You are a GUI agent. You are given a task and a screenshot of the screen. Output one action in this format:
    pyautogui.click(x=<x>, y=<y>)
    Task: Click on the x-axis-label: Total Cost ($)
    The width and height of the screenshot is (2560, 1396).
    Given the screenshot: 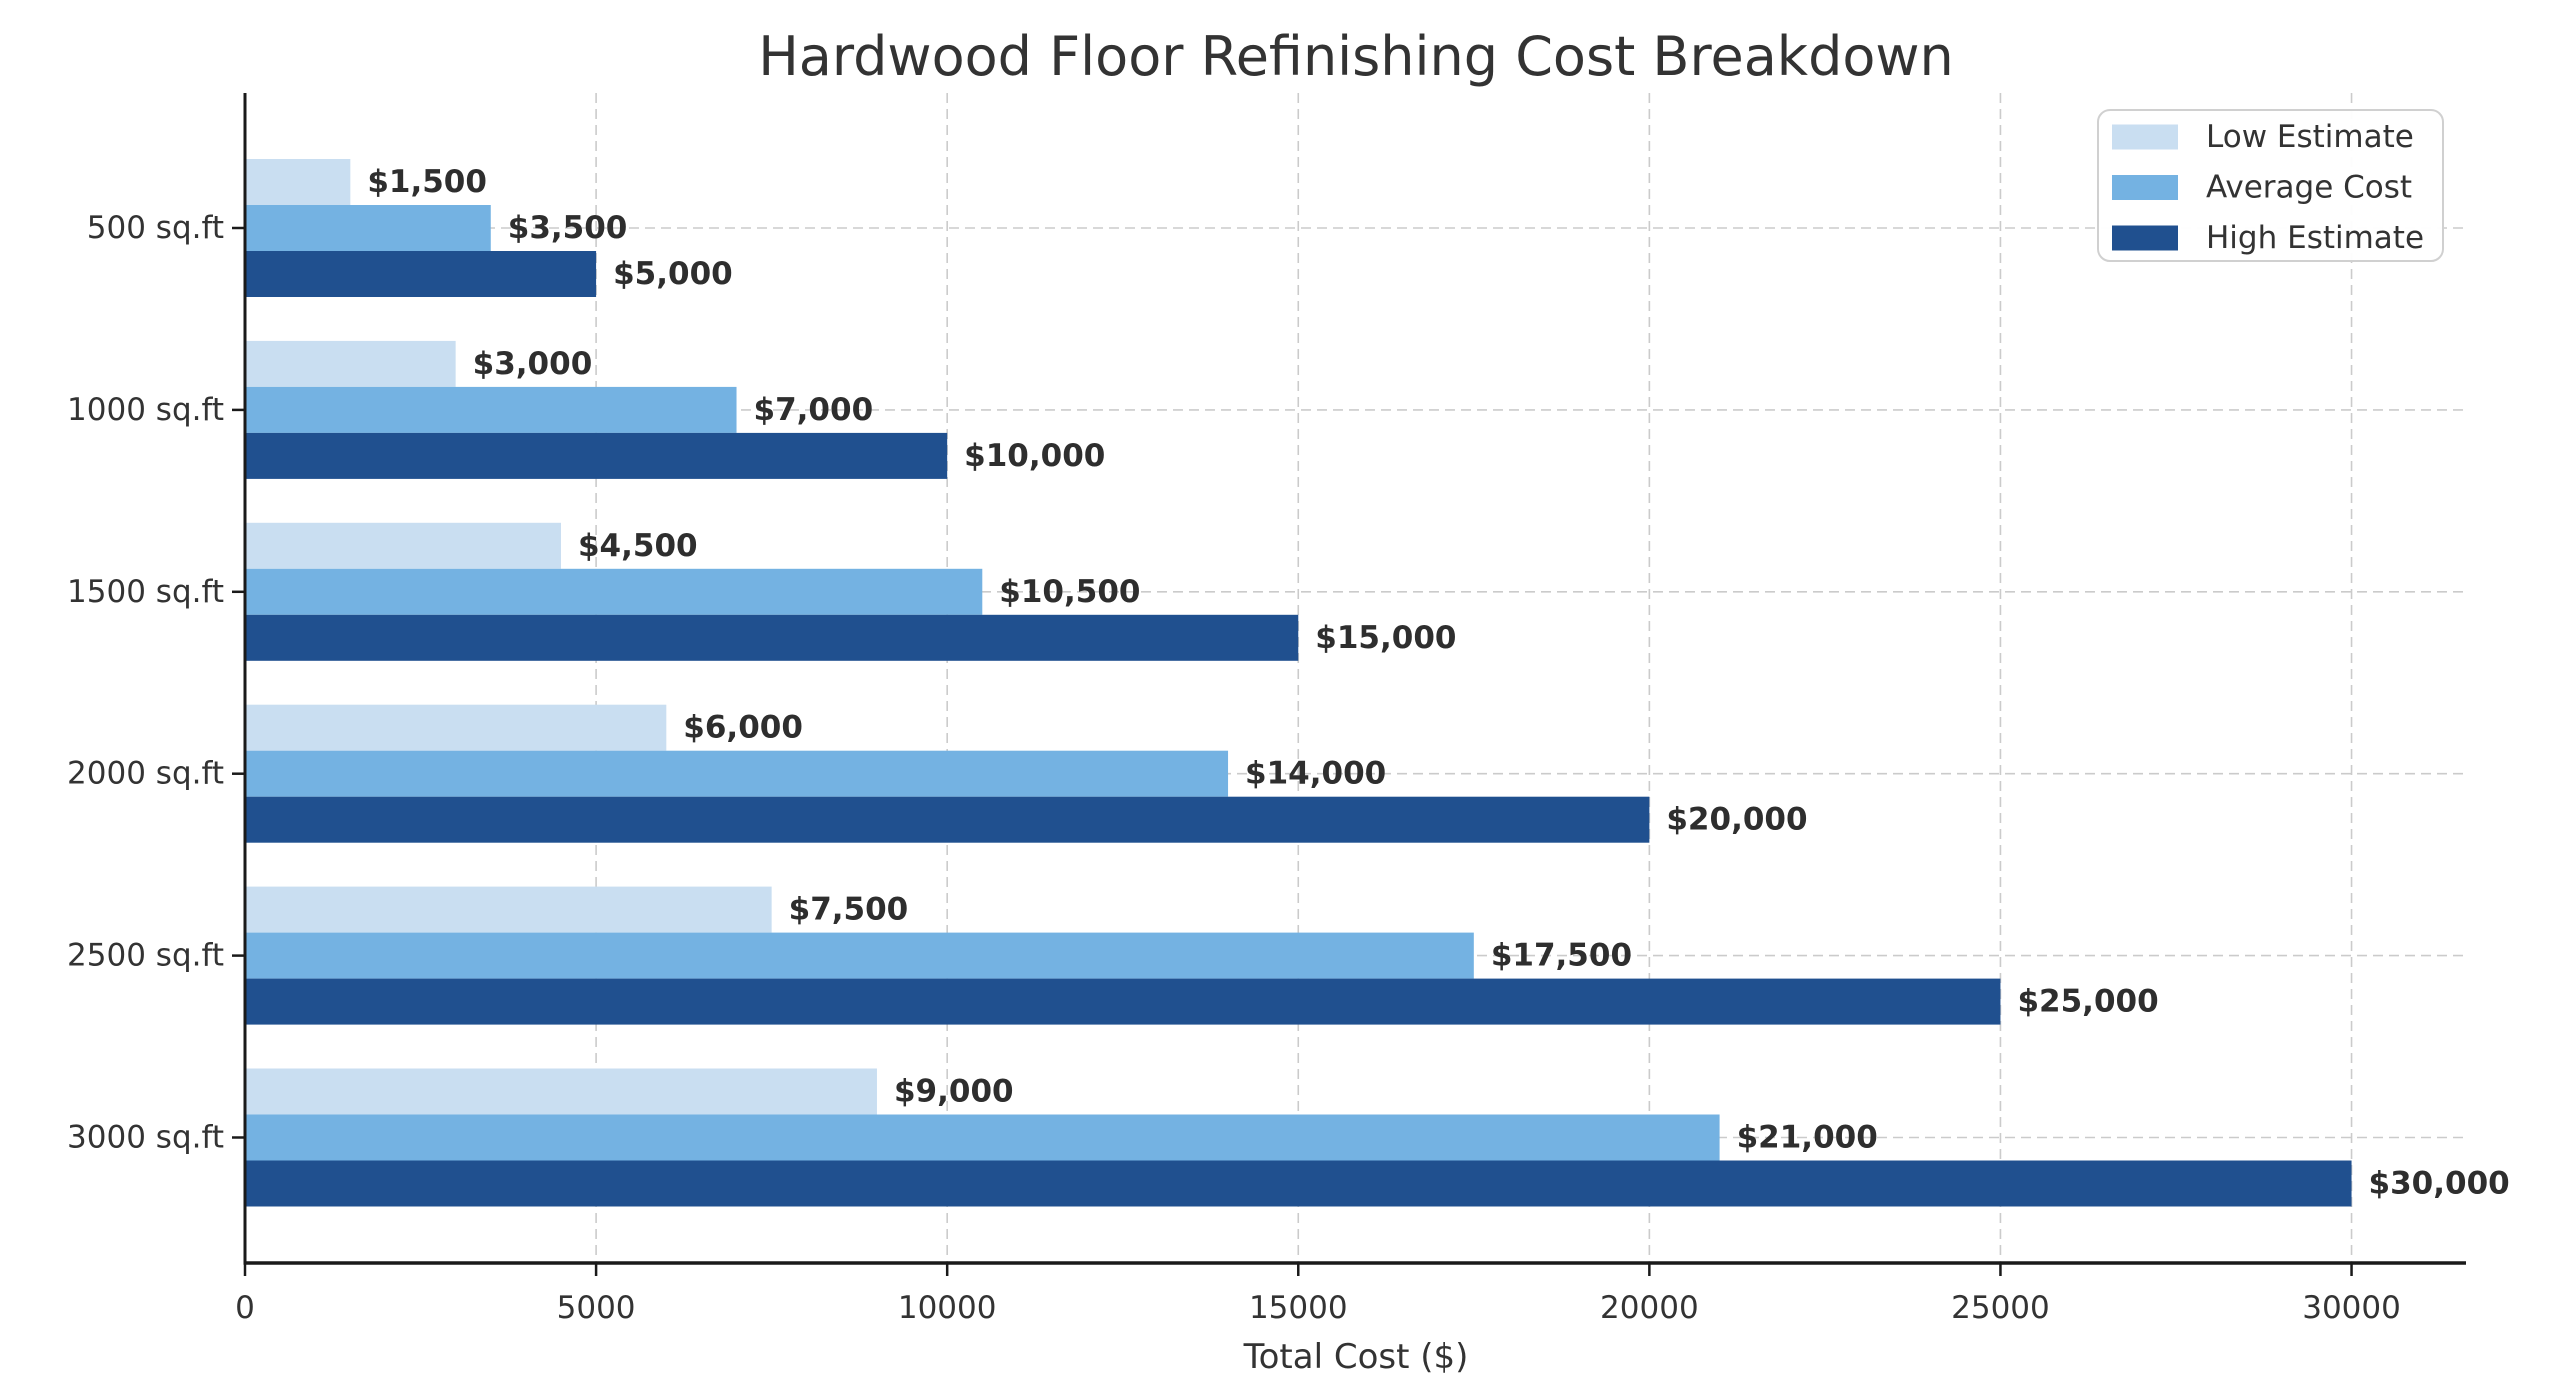 What is the action you would take?
    pyautogui.click(x=1356, y=1357)
    